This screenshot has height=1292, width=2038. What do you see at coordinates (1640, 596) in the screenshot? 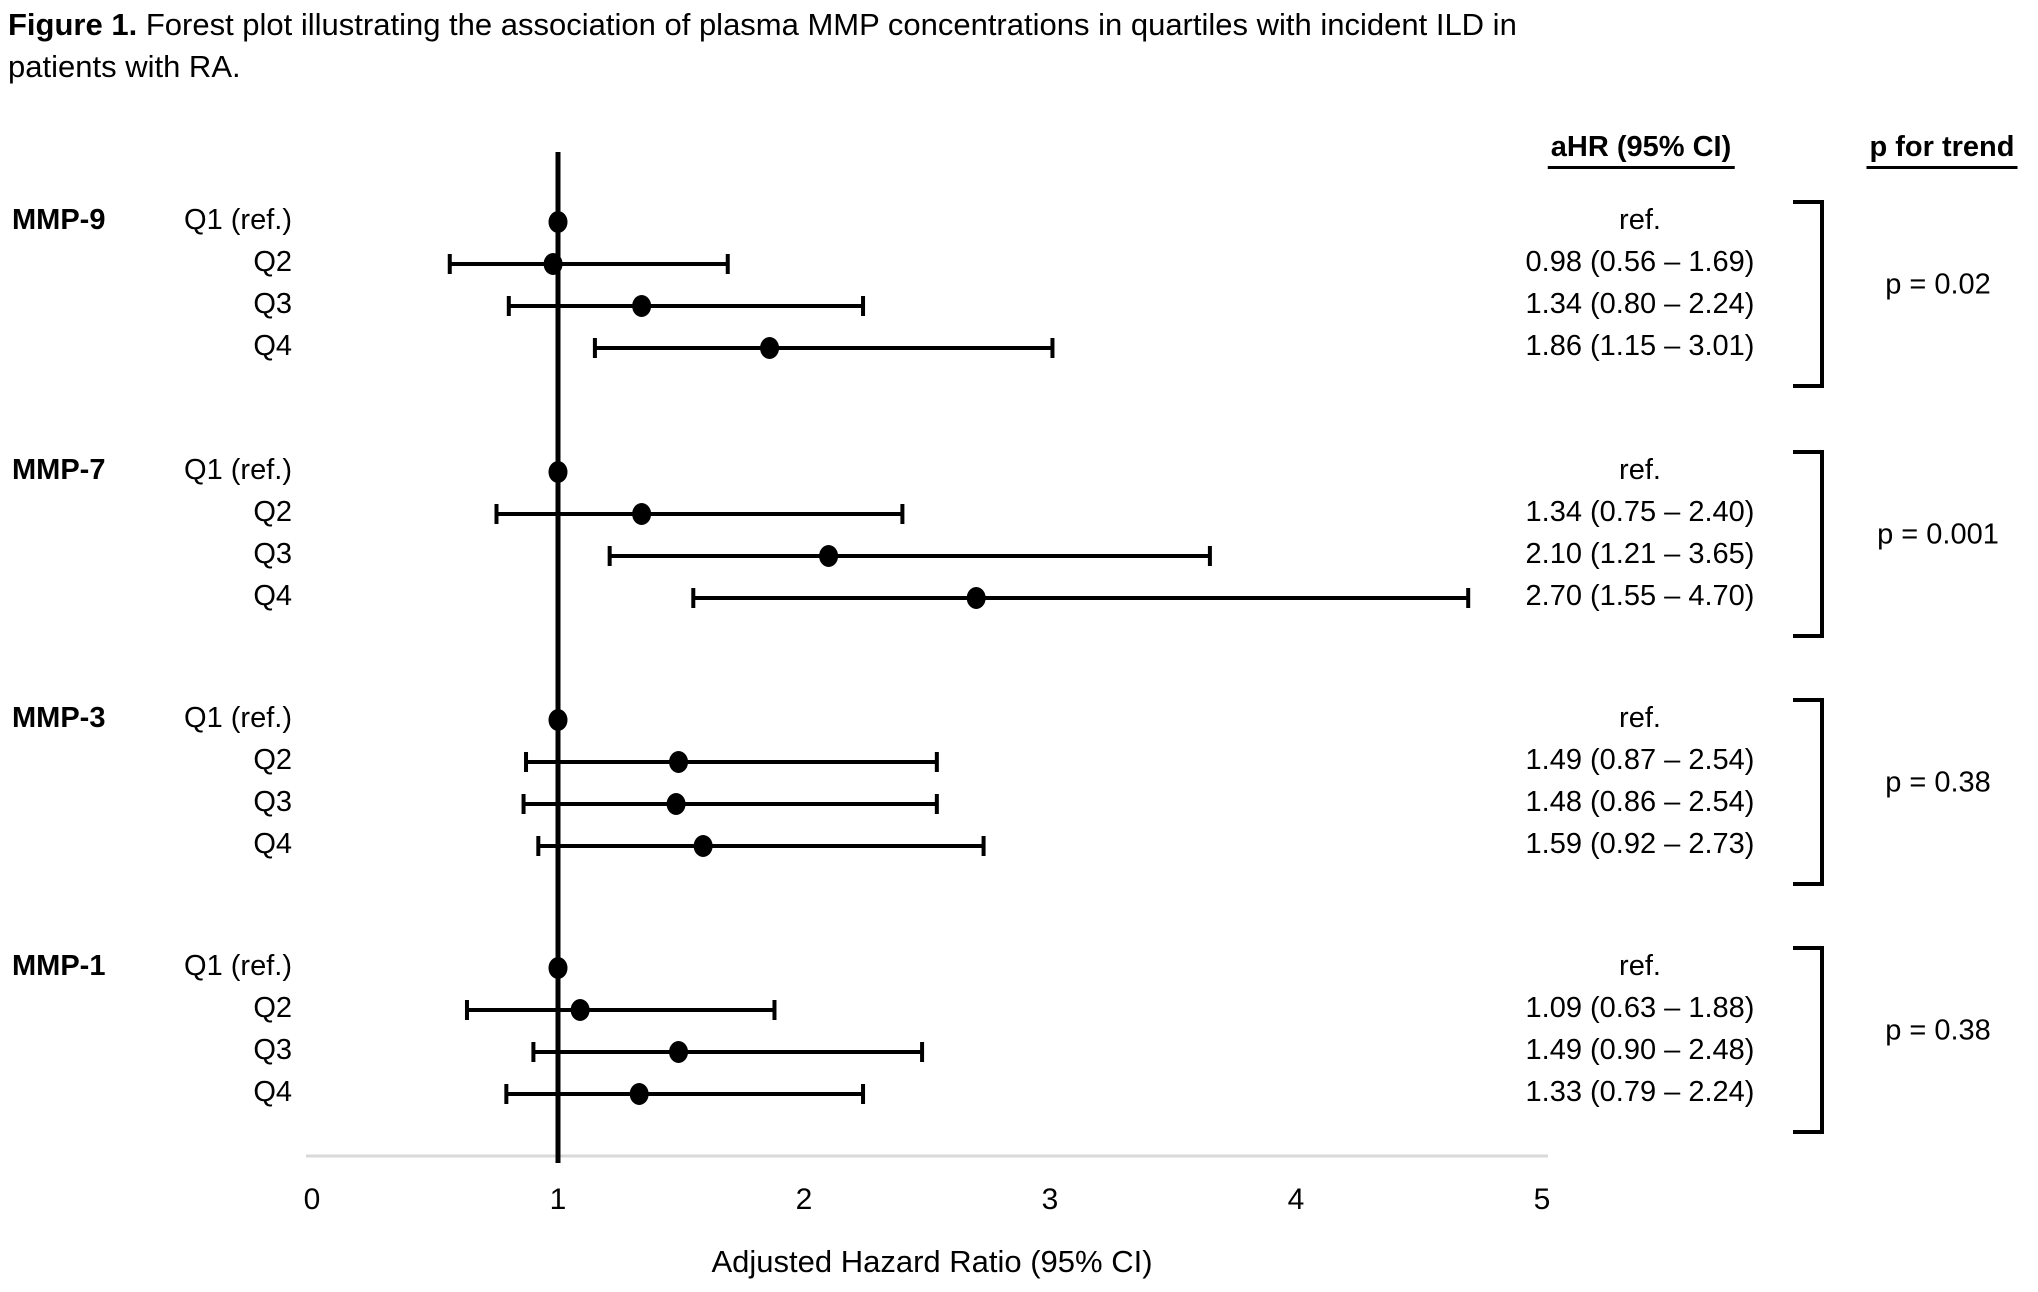
I see `ahr-value: 2.70 (1.55 – 4.70)` at bounding box center [1640, 596].